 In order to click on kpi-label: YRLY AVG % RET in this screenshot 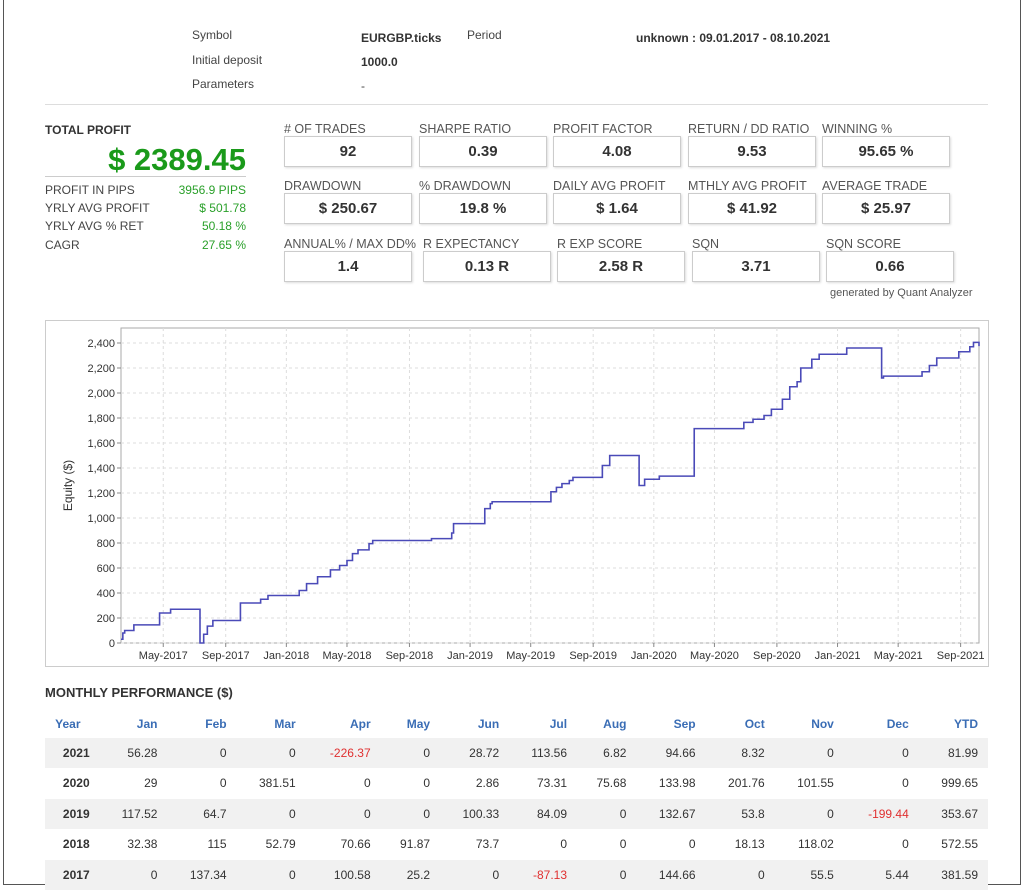, I will do `click(94, 226)`.